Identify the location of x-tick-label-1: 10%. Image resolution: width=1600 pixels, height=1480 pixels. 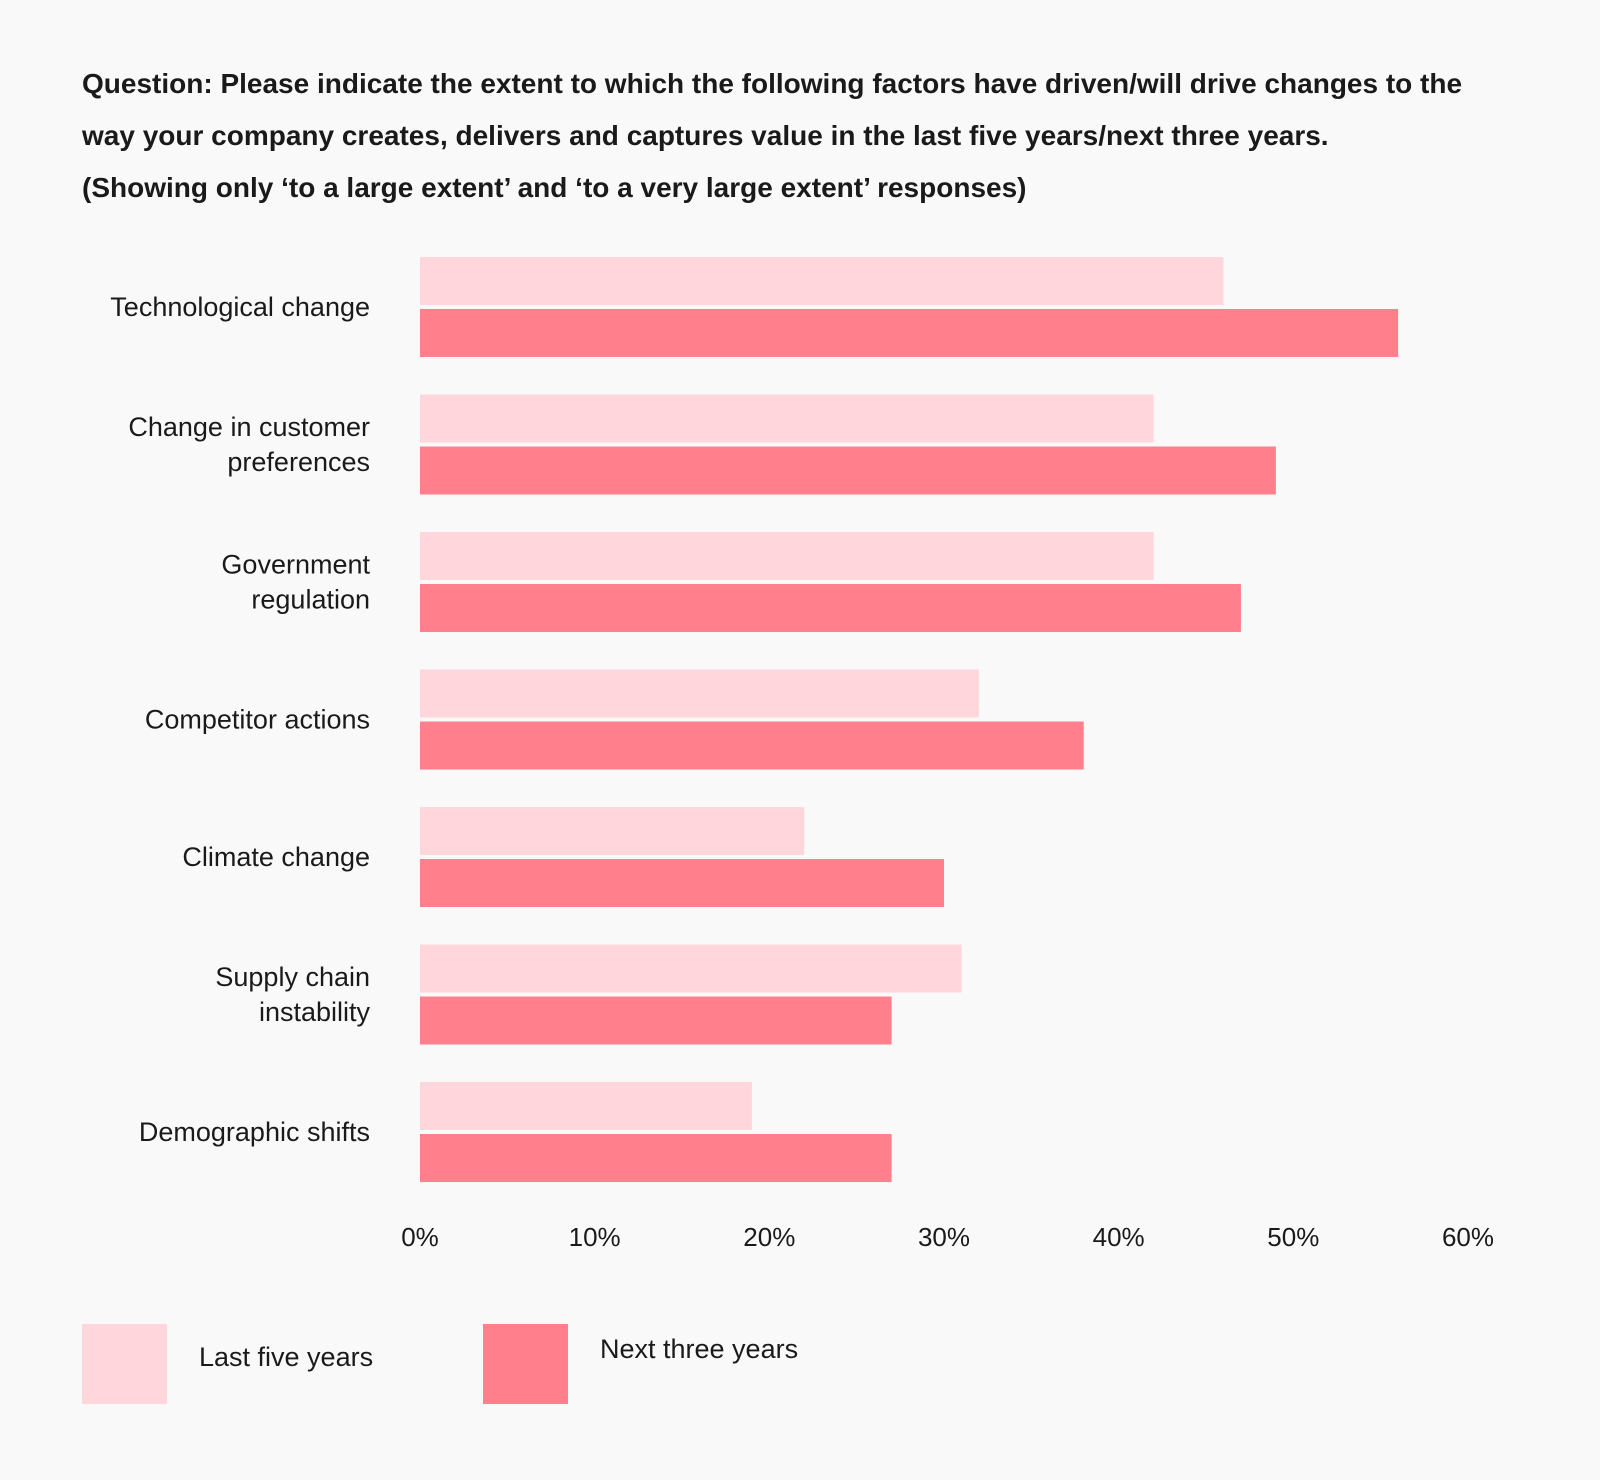
(595, 1237).